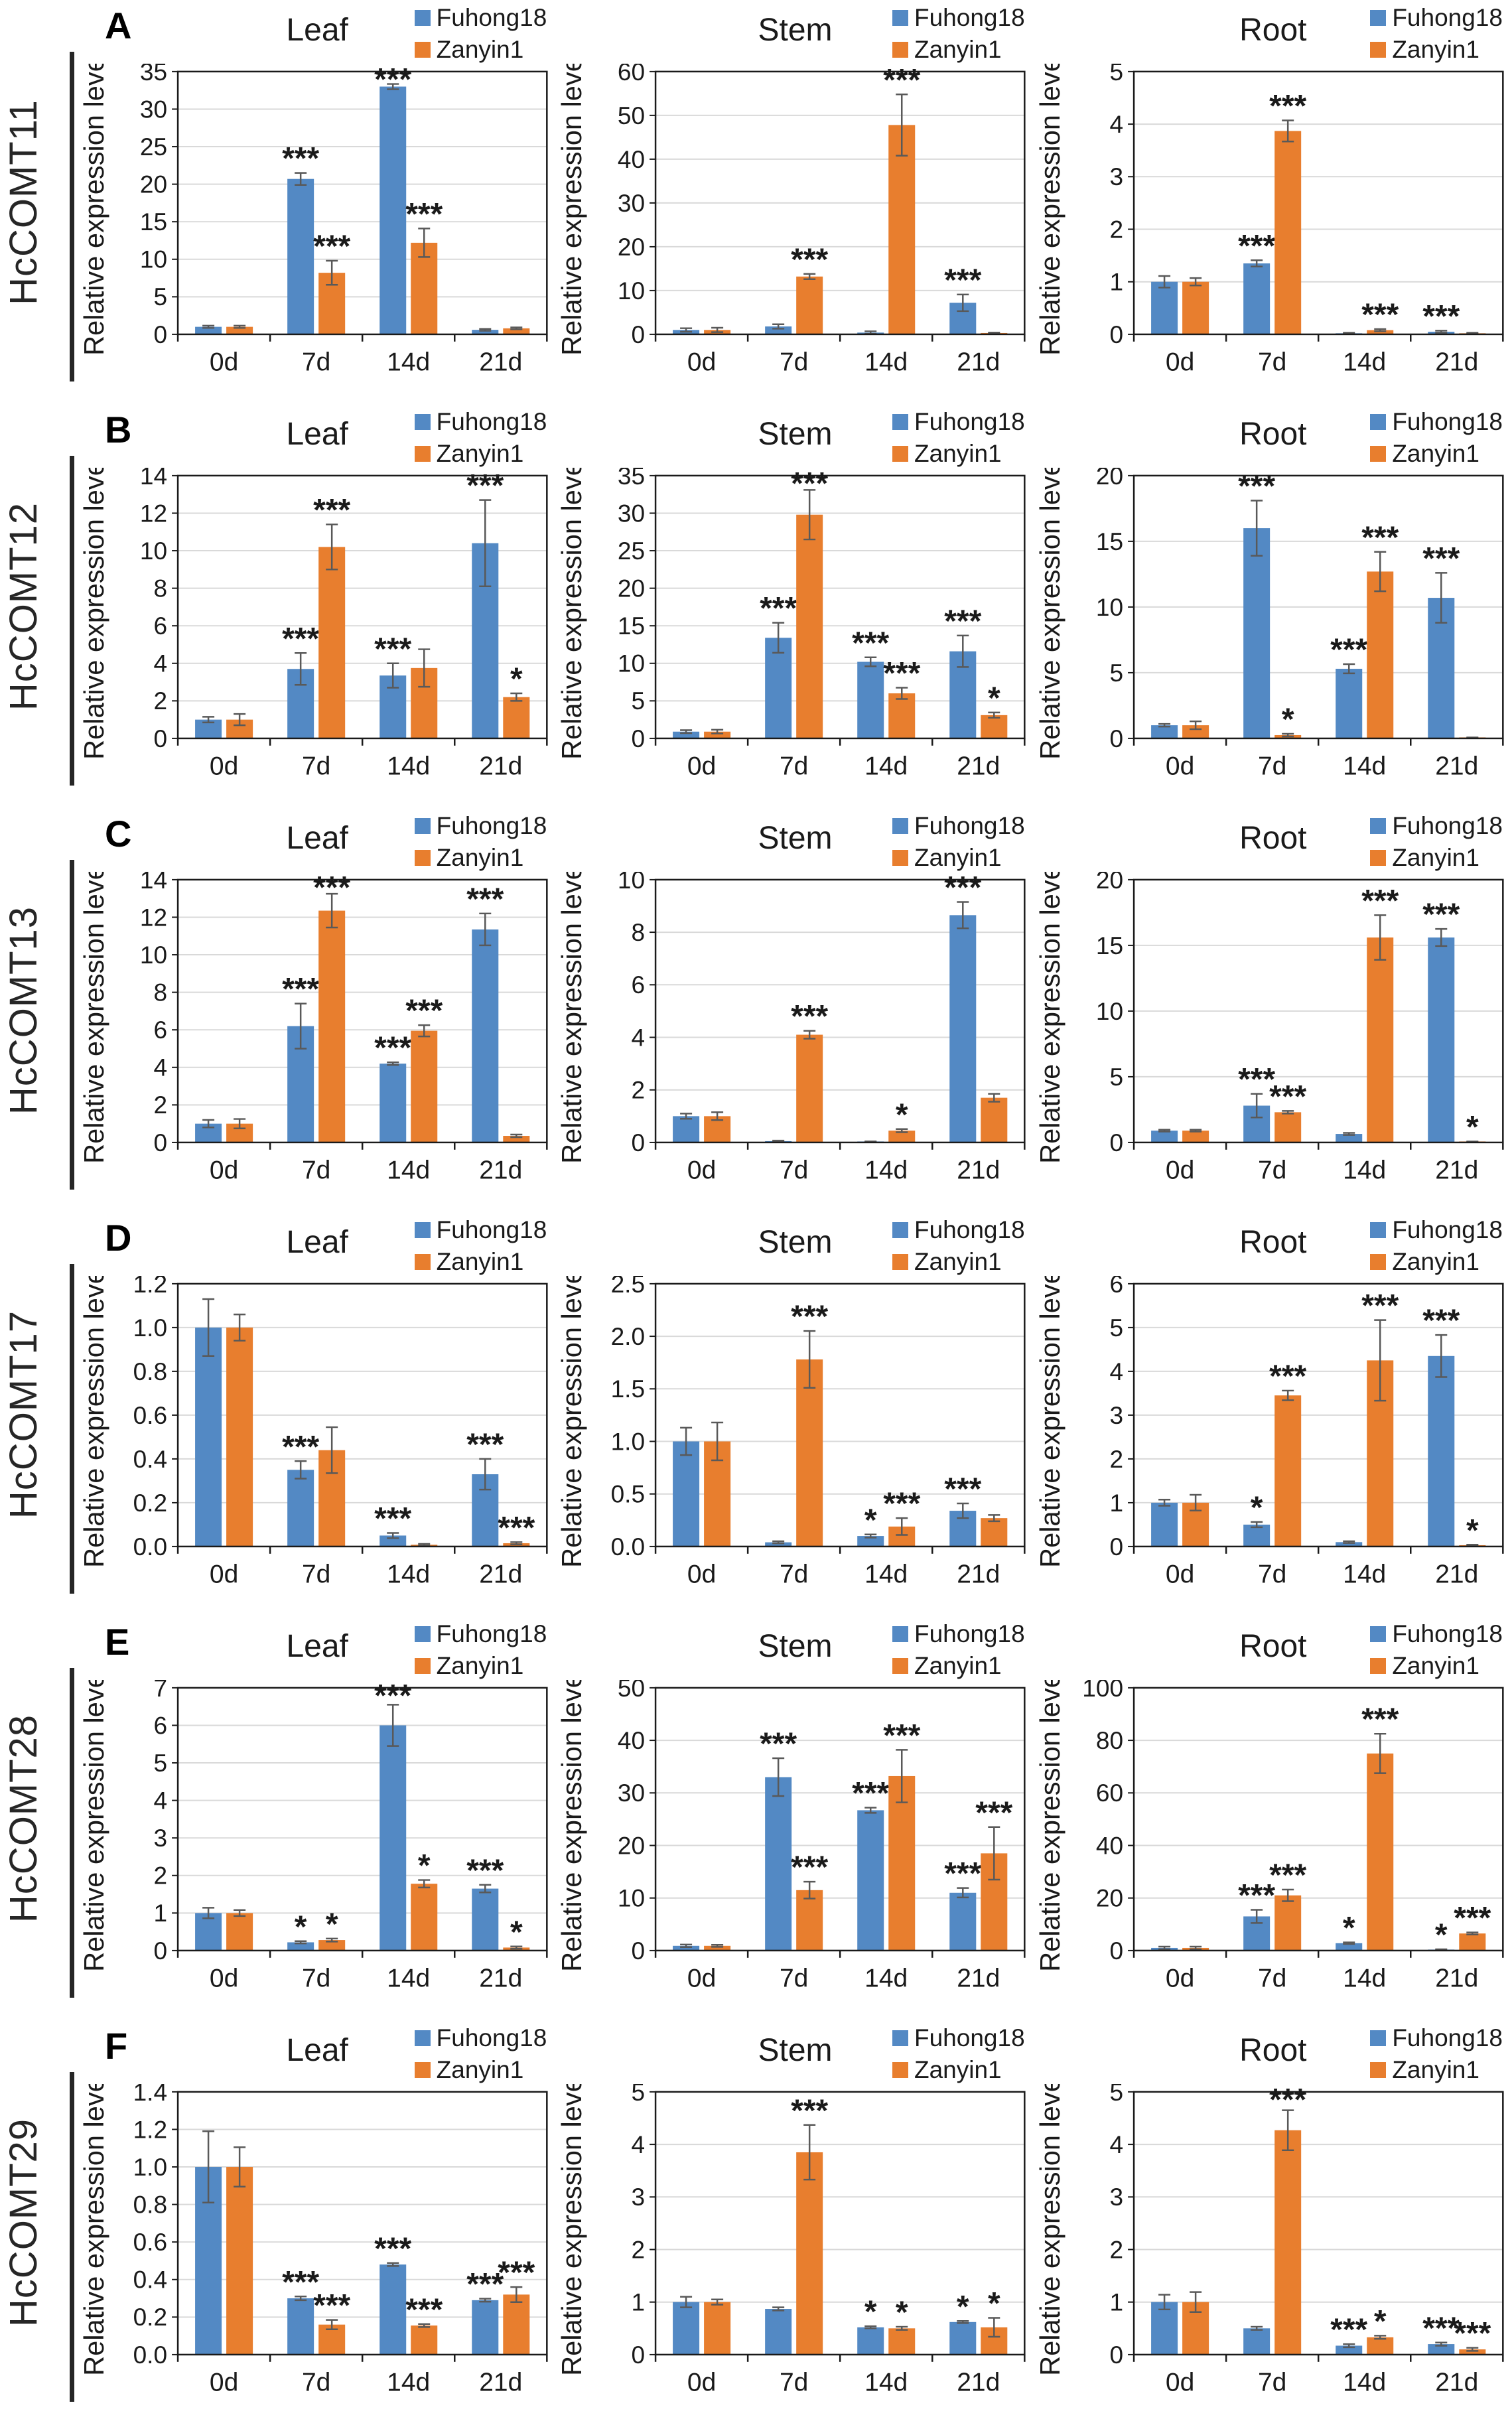 This screenshot has width=1512, height=2425. I want to click on y-tick-label: 0.6, so click(150, 1415).